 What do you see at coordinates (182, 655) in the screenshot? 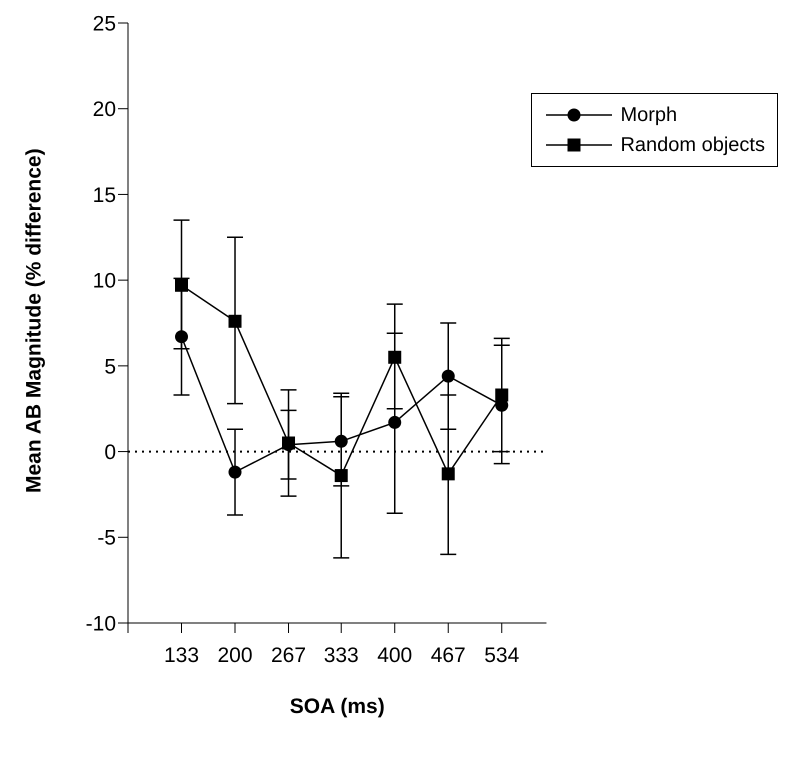
I see `x-tick-label: 133` at bounding box center [182, 655].